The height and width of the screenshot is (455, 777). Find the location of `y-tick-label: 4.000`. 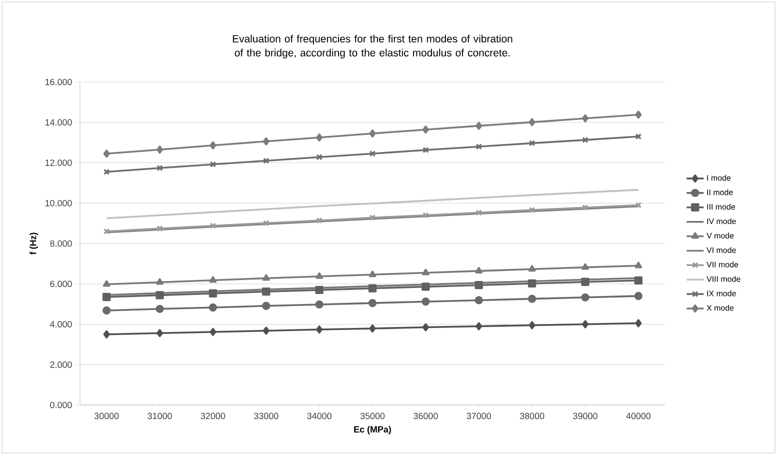

y-tick-label: 4.000 is located at coordinates (61, 324).